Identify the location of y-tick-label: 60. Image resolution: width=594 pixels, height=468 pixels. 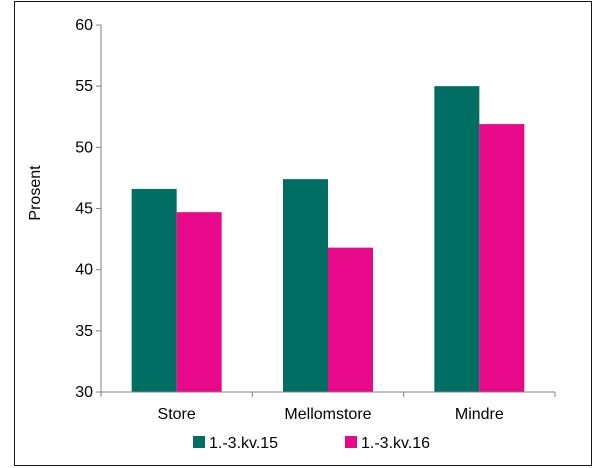
(84, 25).